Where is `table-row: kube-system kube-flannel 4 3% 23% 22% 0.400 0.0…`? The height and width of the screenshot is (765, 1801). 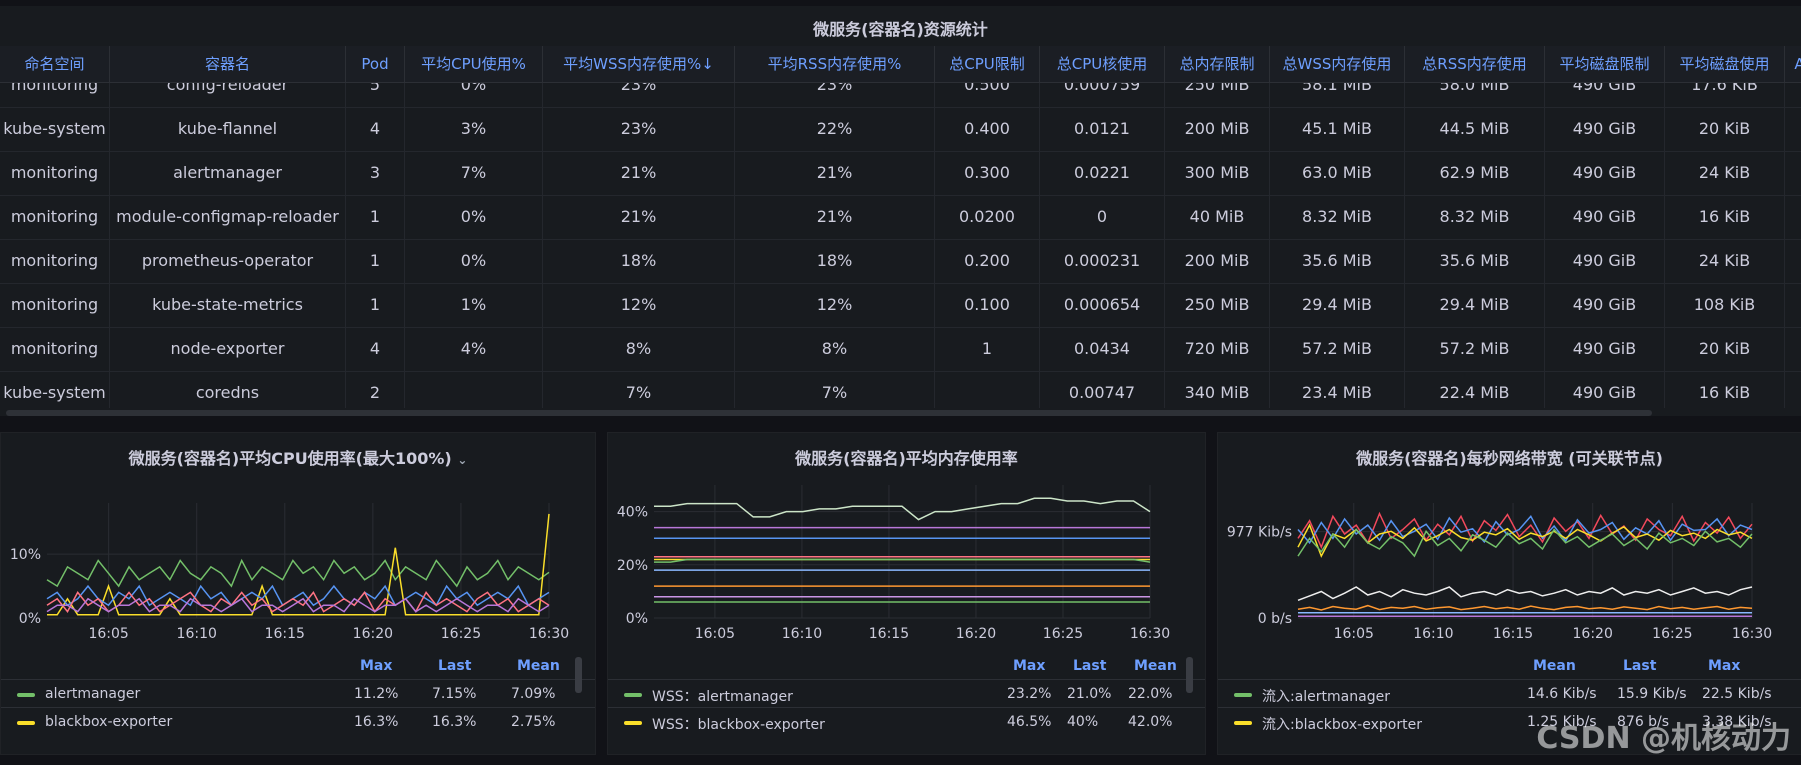
table-row: kube-system kube-flannel 4 3% 23% 22% 0.400 0.0… is located at coordinates (900, 129).